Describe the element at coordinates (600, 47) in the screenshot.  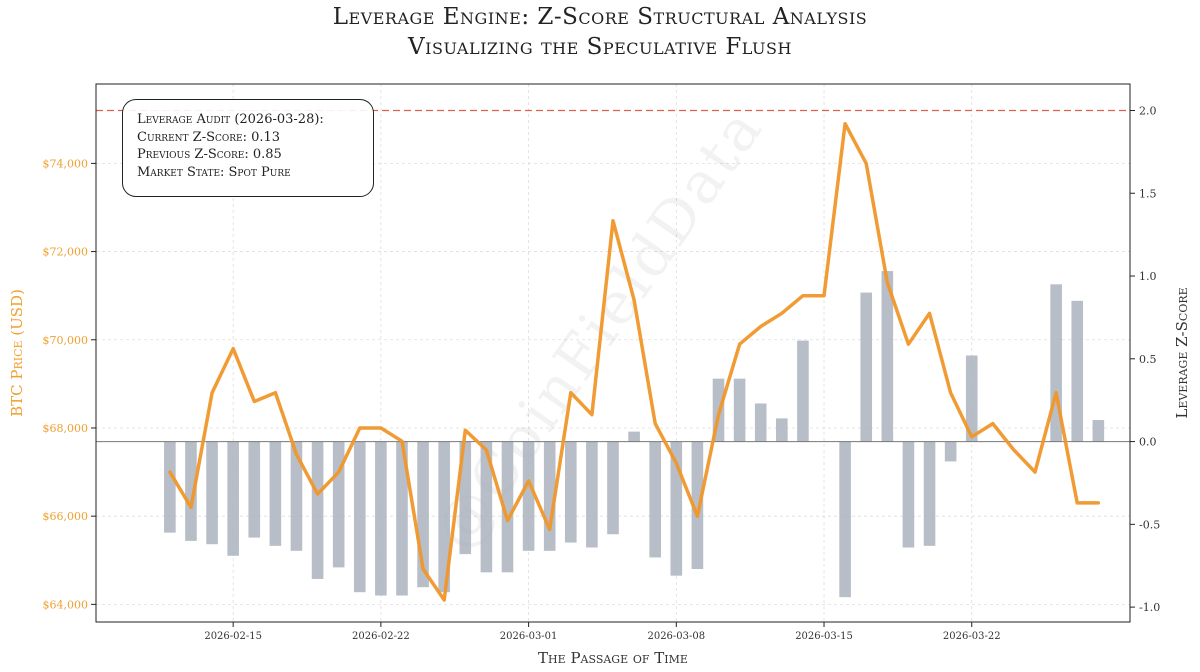
I see `chart-title-line2: Visualizing the Speculative Flush` at that location.